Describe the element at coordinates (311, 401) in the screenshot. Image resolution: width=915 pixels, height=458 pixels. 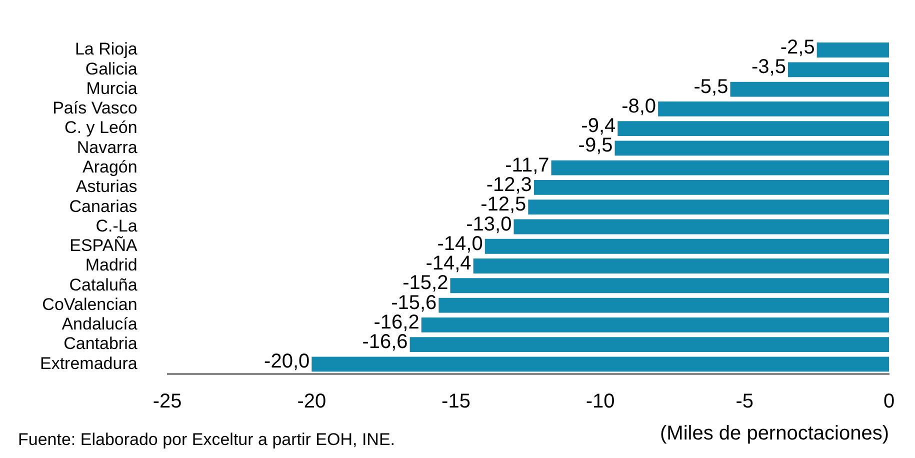
I see `x-tick-label: -20` at that location.